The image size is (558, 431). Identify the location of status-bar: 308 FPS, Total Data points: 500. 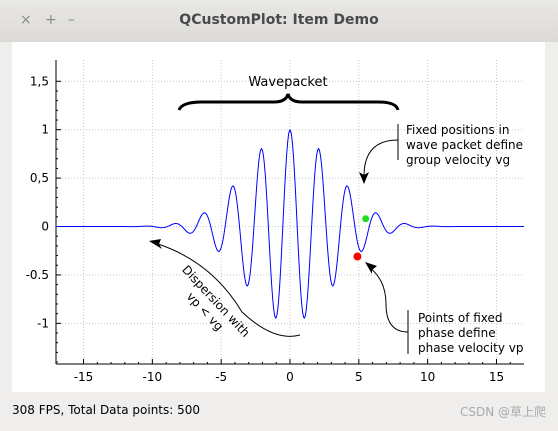
(106, 410).